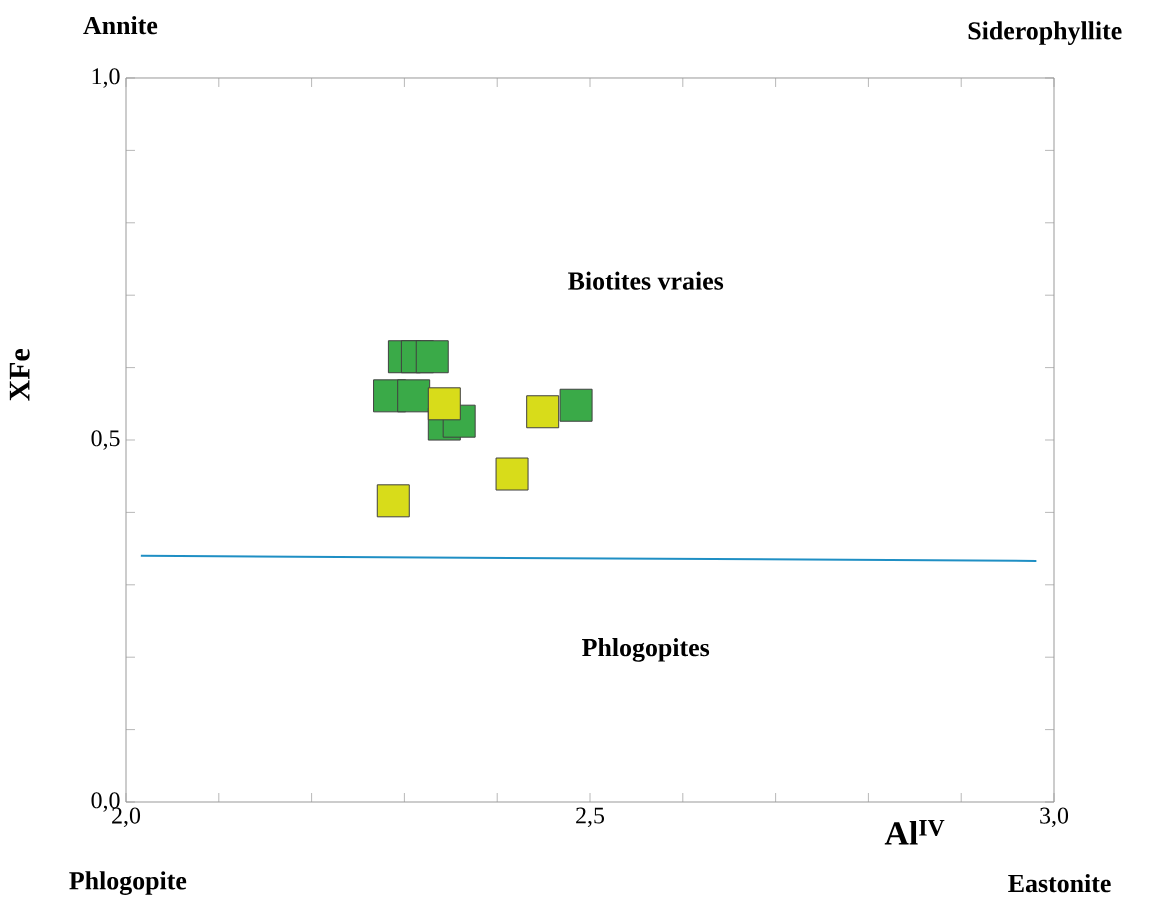 The height and width of the screenshot is (904, 1155). What do you see at coordinates (1059, 883) in the screenshot?
I see `text: Eastonite` at bounding box center [1059, 883].